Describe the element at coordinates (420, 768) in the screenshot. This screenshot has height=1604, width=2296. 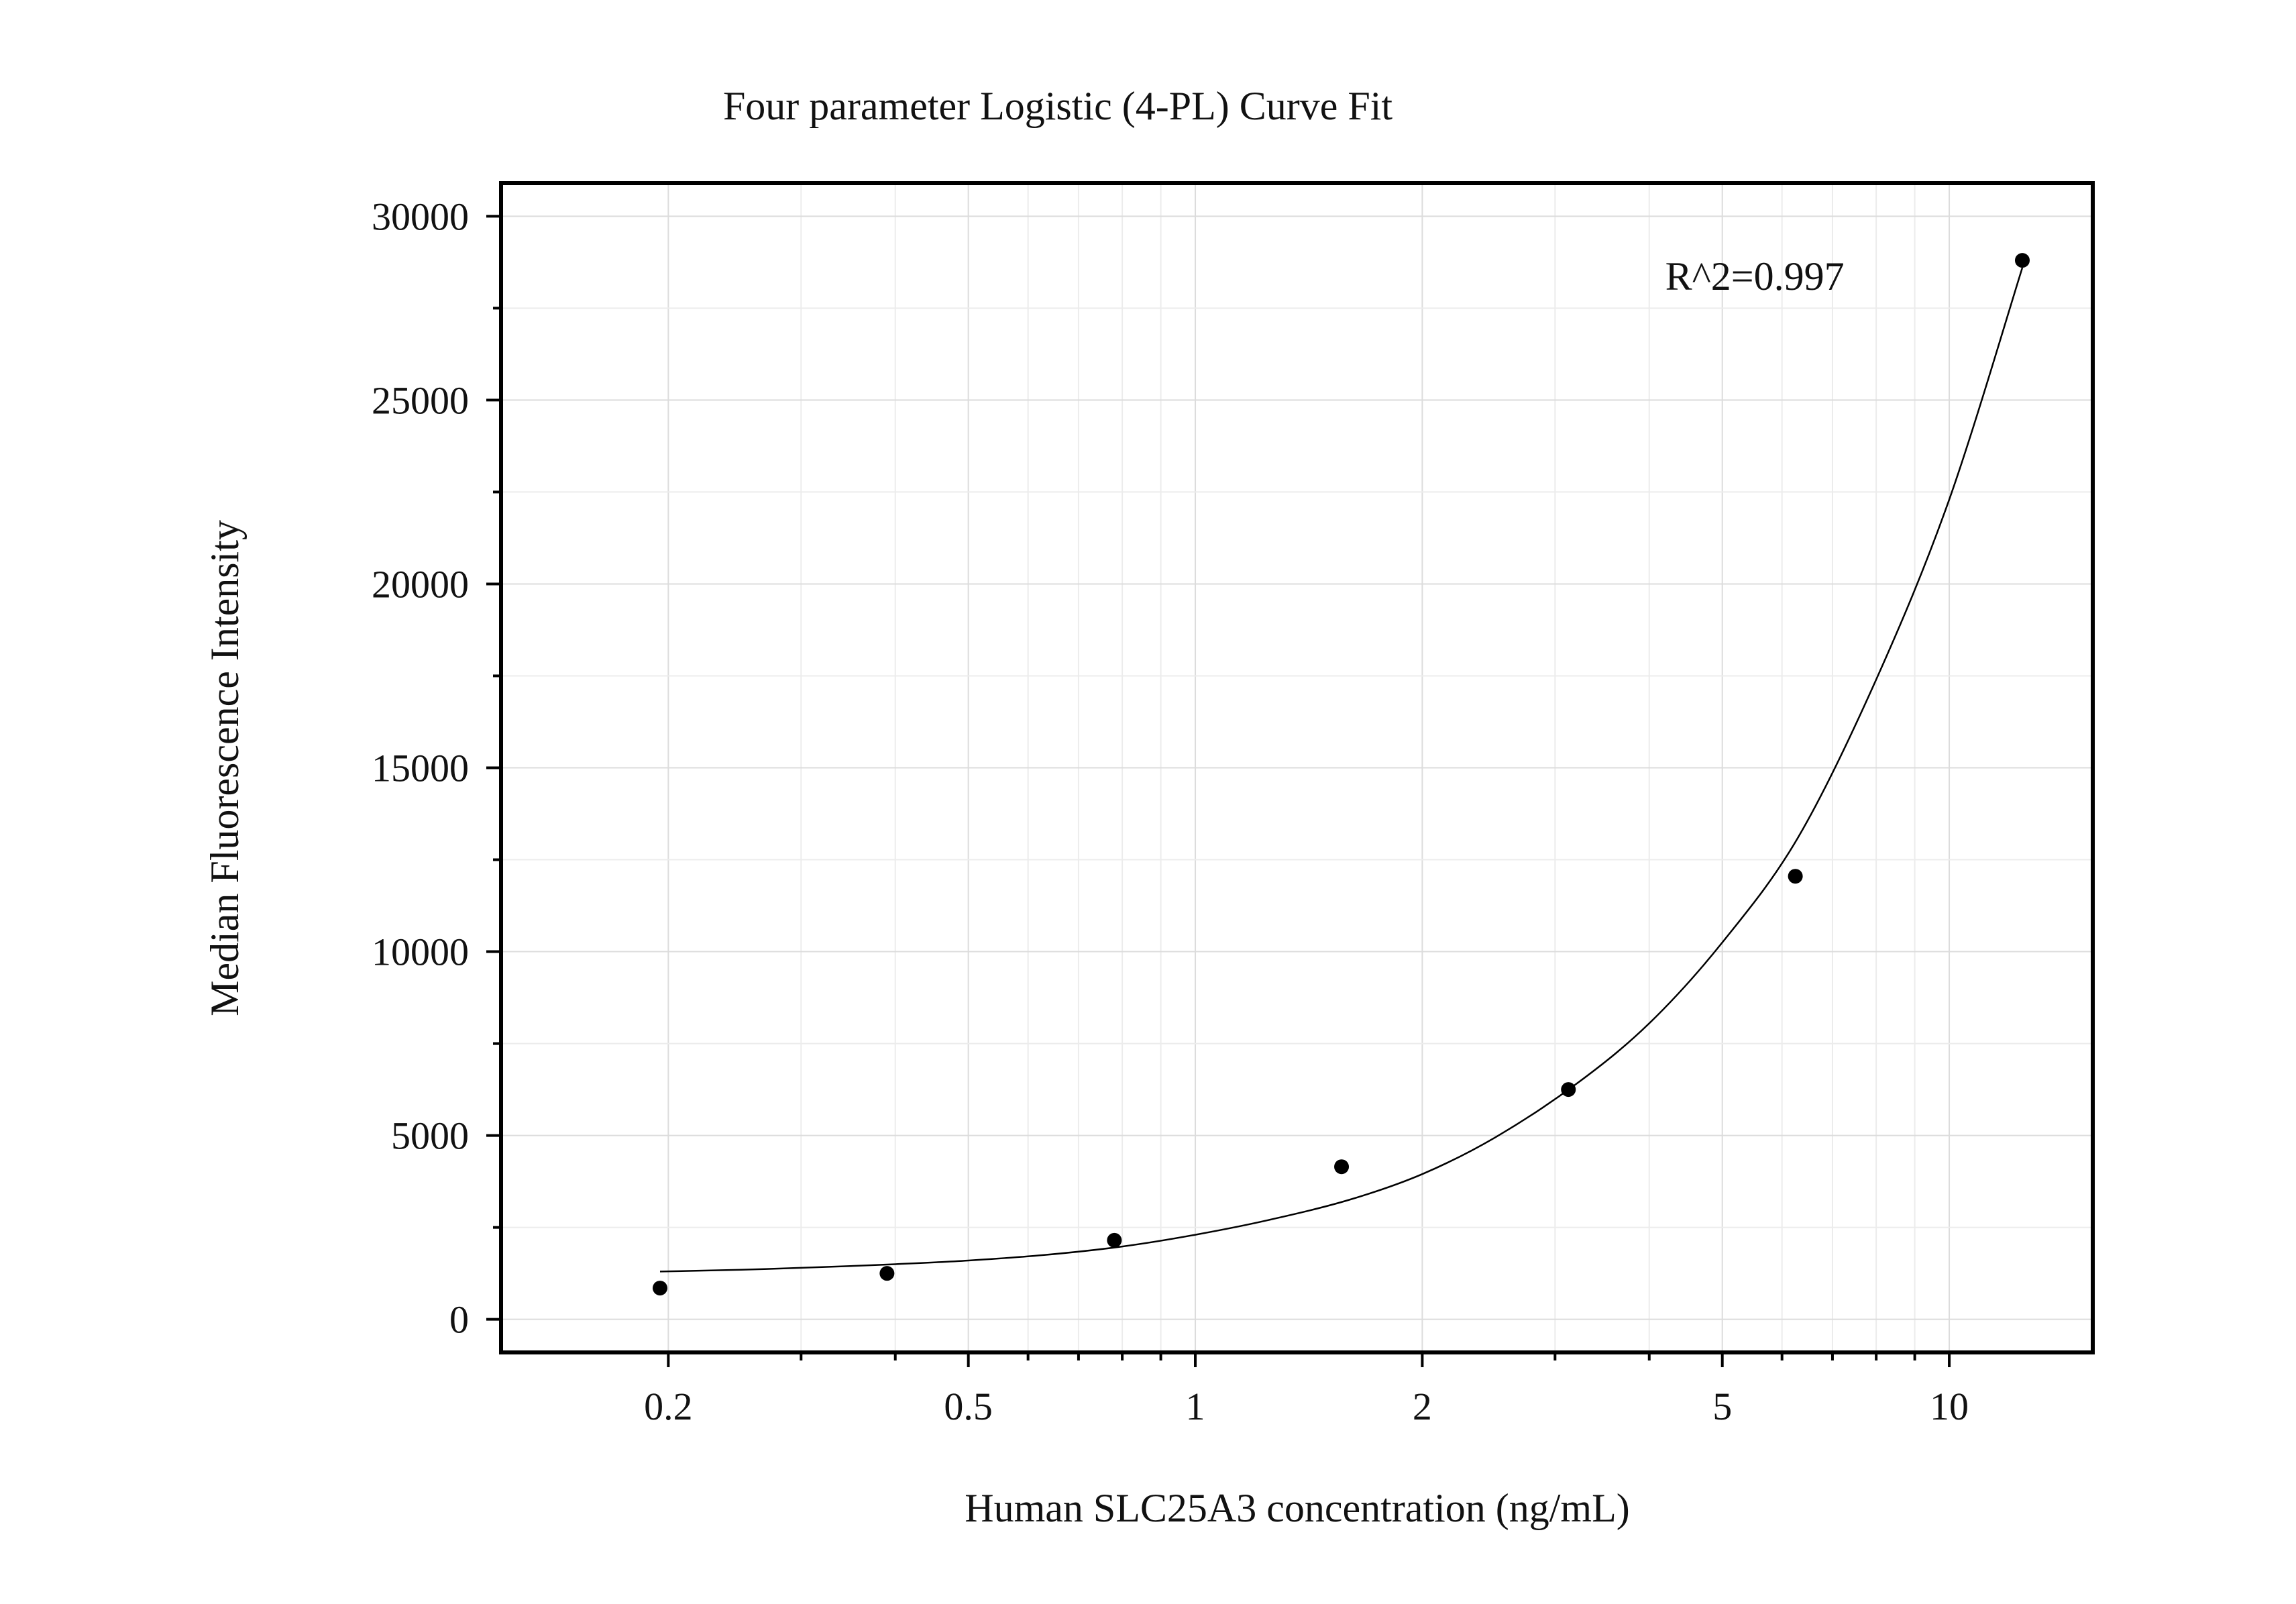
I see `y-tick-label: 15000` at that location.